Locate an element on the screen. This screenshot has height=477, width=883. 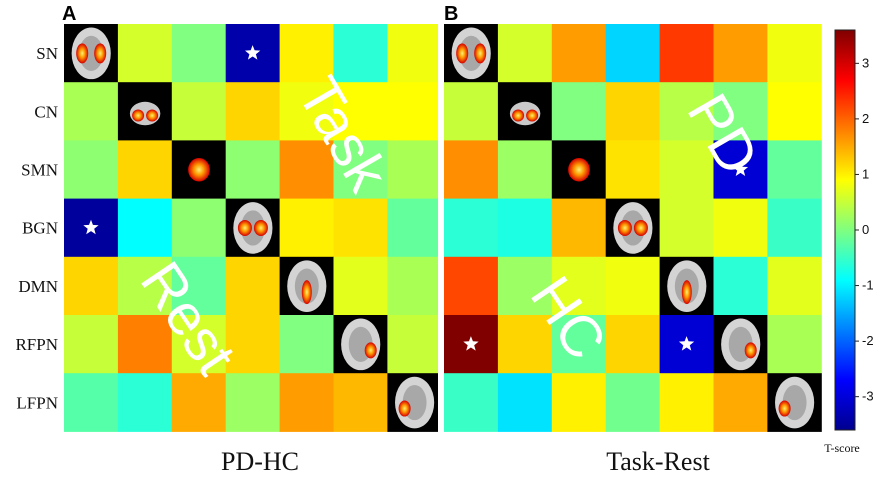
row-label-lfpn: LFPN is located at coordinates (37, 402).